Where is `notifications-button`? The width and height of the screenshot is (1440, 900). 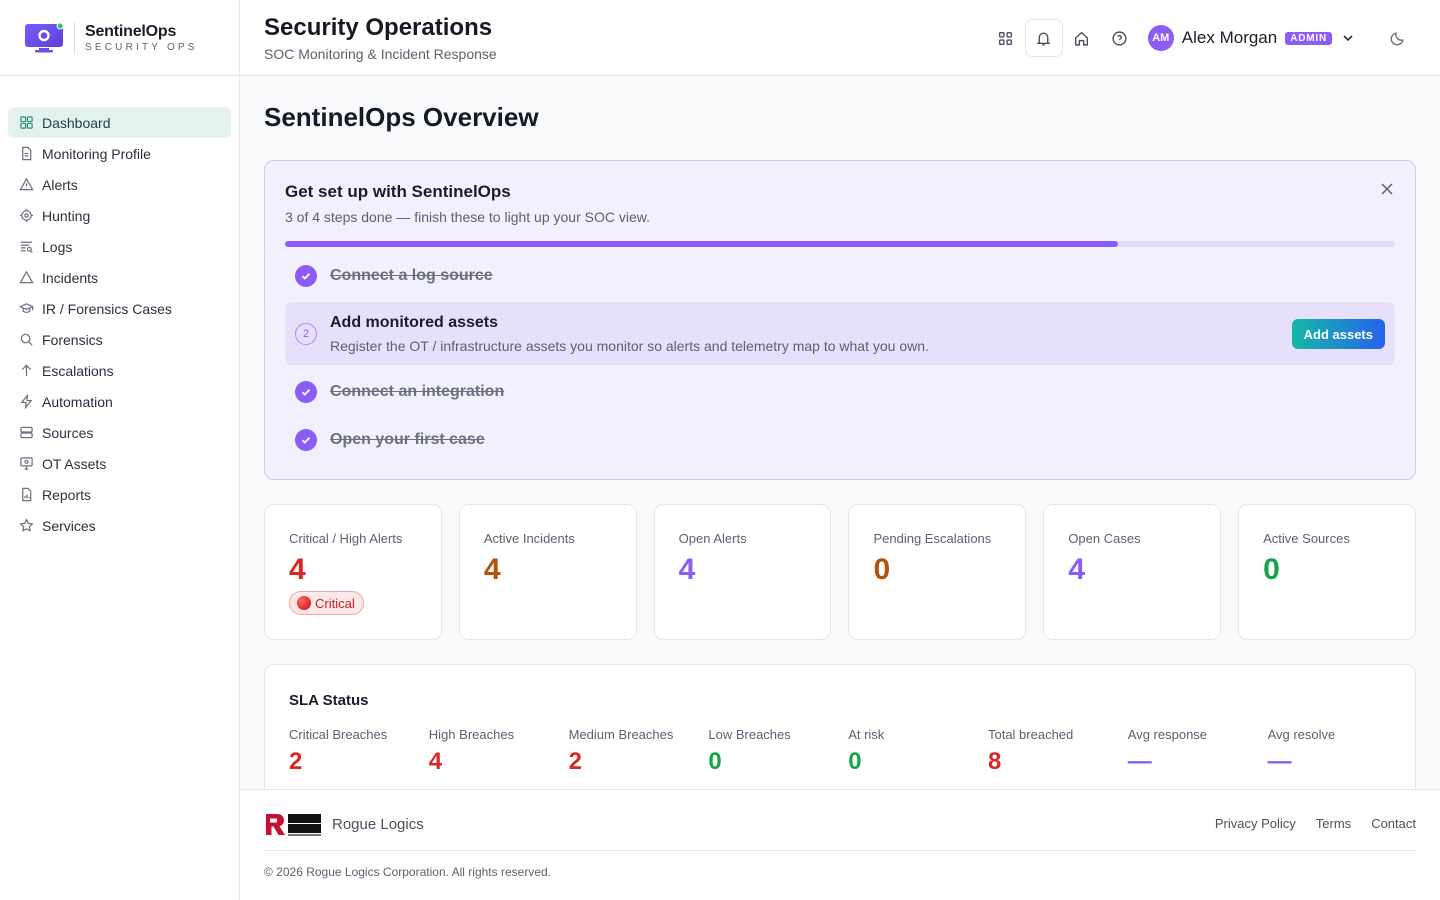
notifications-button is located at coordinates (1043, 38).